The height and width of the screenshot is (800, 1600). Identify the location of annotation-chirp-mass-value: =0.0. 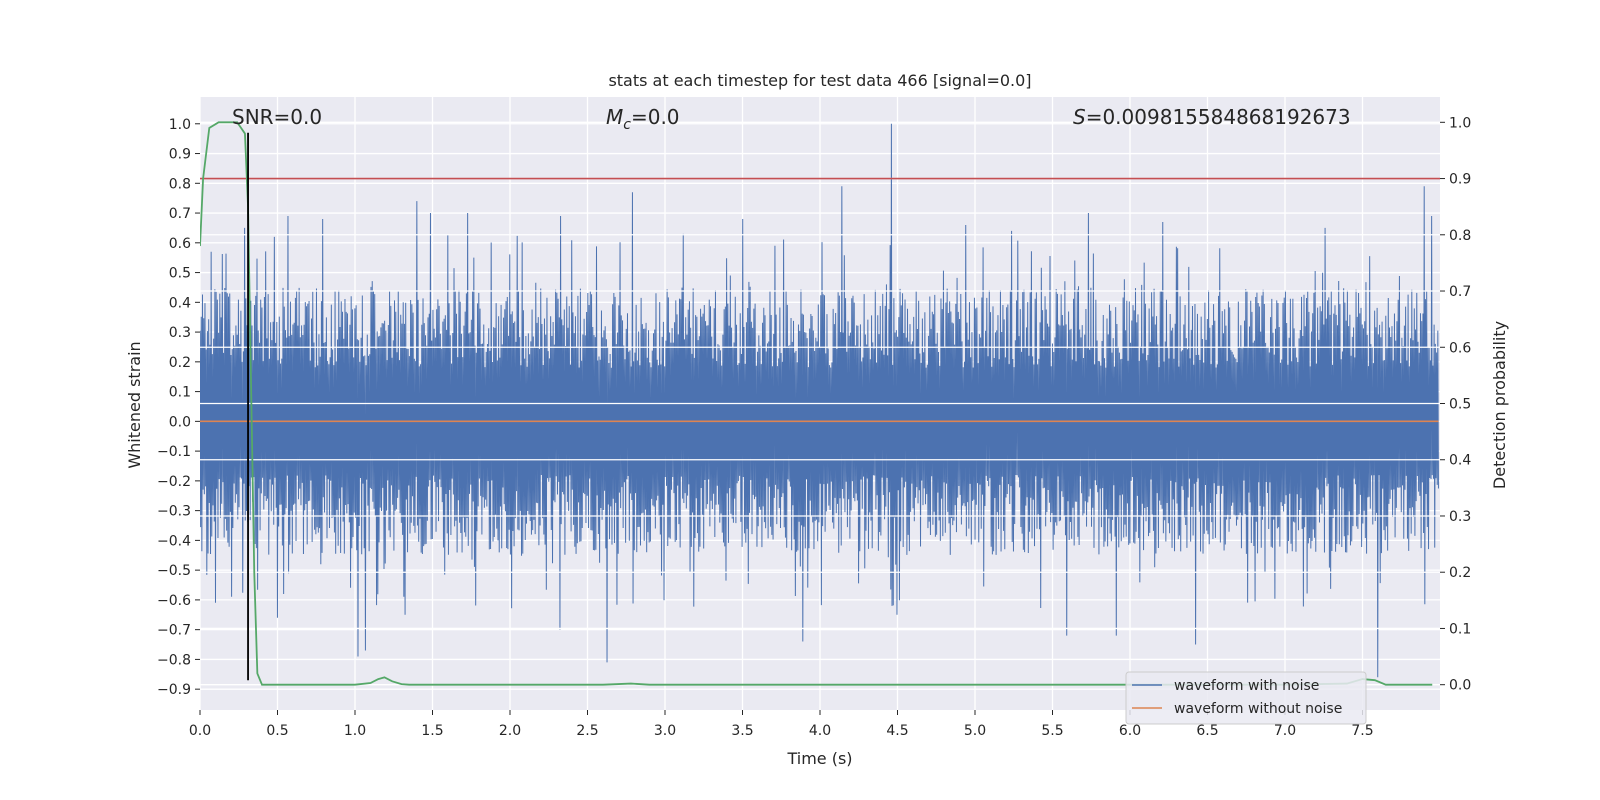
(655, 117).